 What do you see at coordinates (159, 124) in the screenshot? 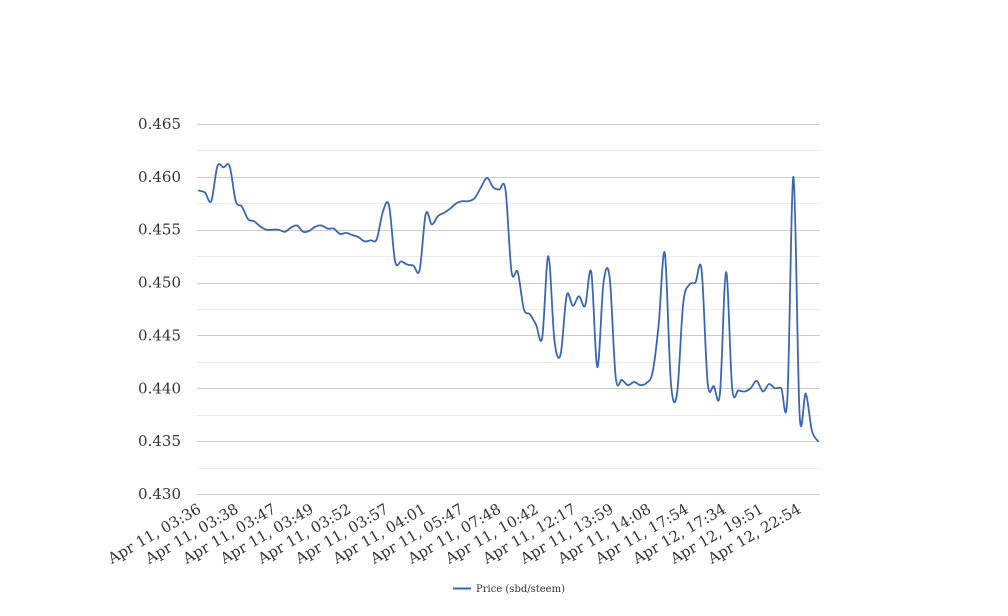
I see `y-tick-label: 0.465` at bounding box center [159, 124].